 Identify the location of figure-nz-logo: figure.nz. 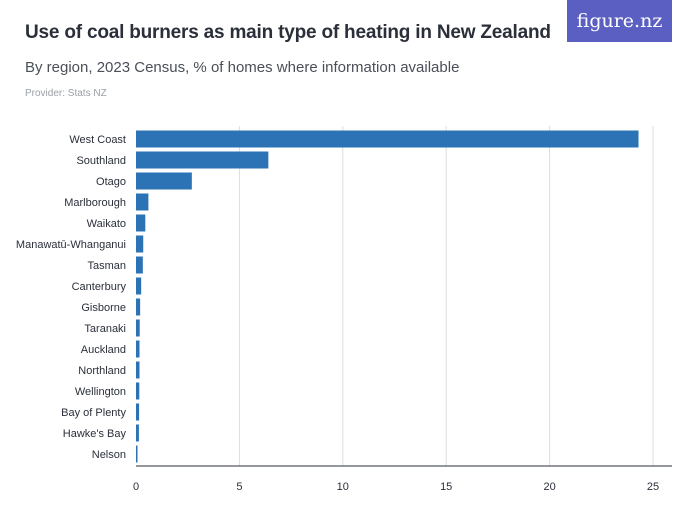
(619, 21).